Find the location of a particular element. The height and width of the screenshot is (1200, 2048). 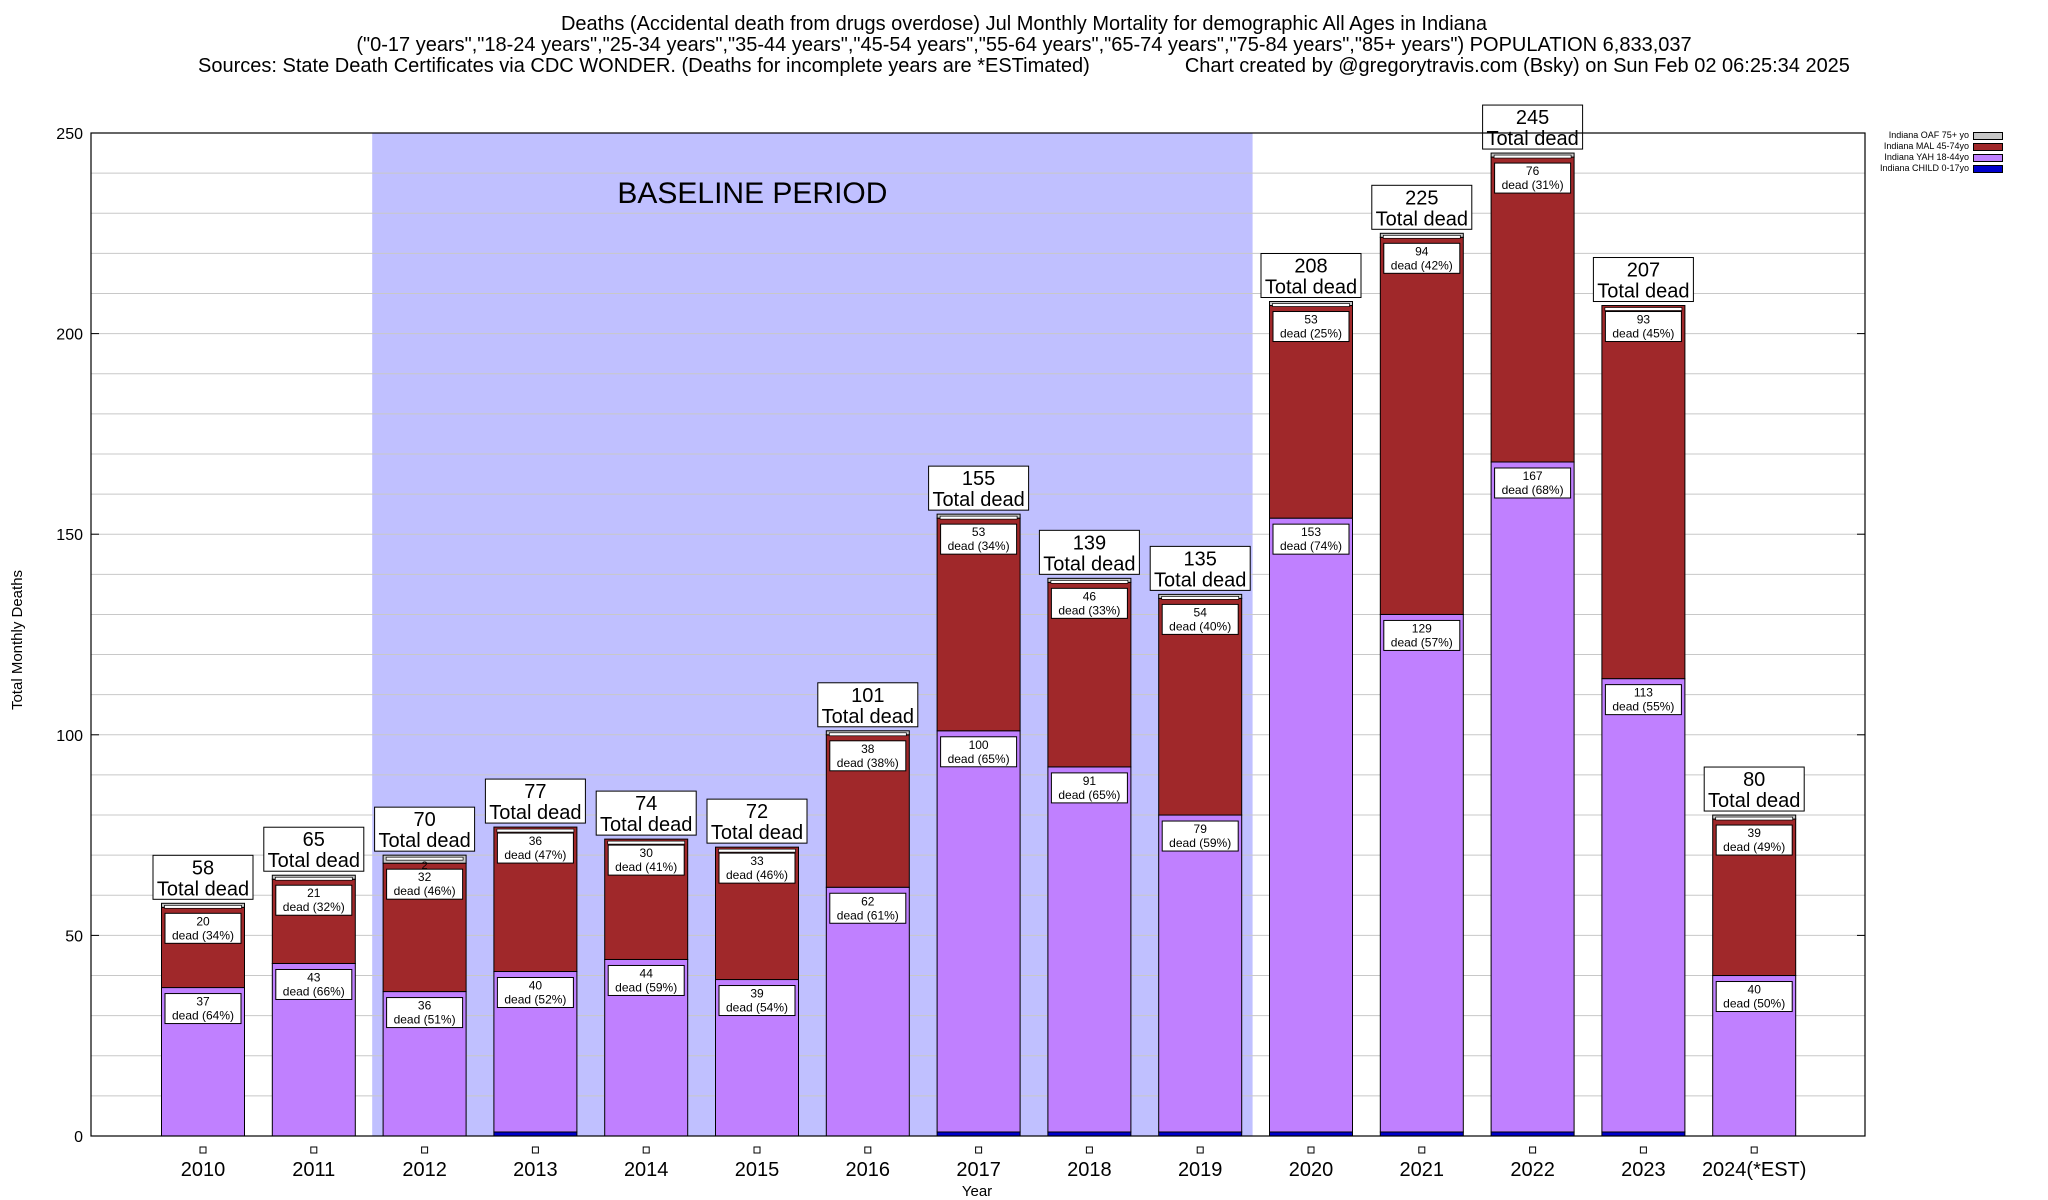

total-value-label: 245 is located at coordinates (1532, 118).